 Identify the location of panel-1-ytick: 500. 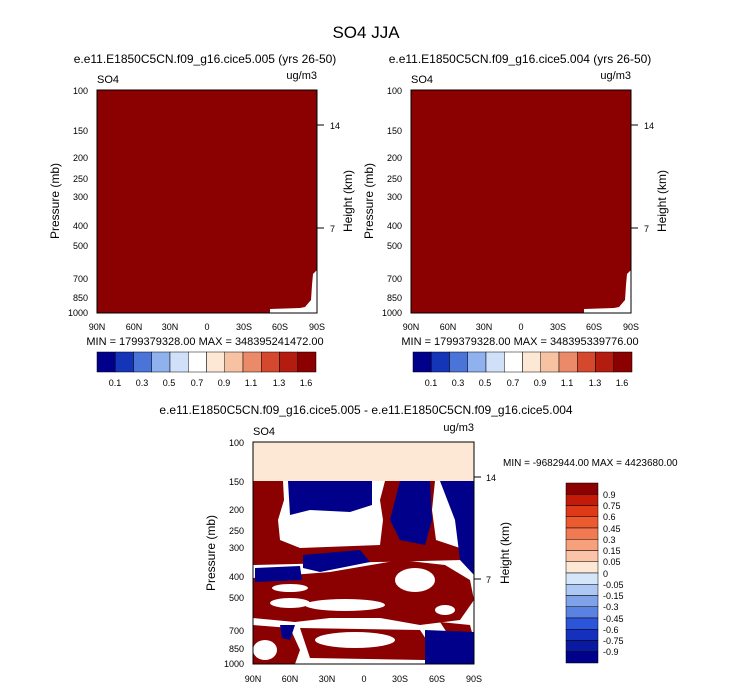
(80, 246).